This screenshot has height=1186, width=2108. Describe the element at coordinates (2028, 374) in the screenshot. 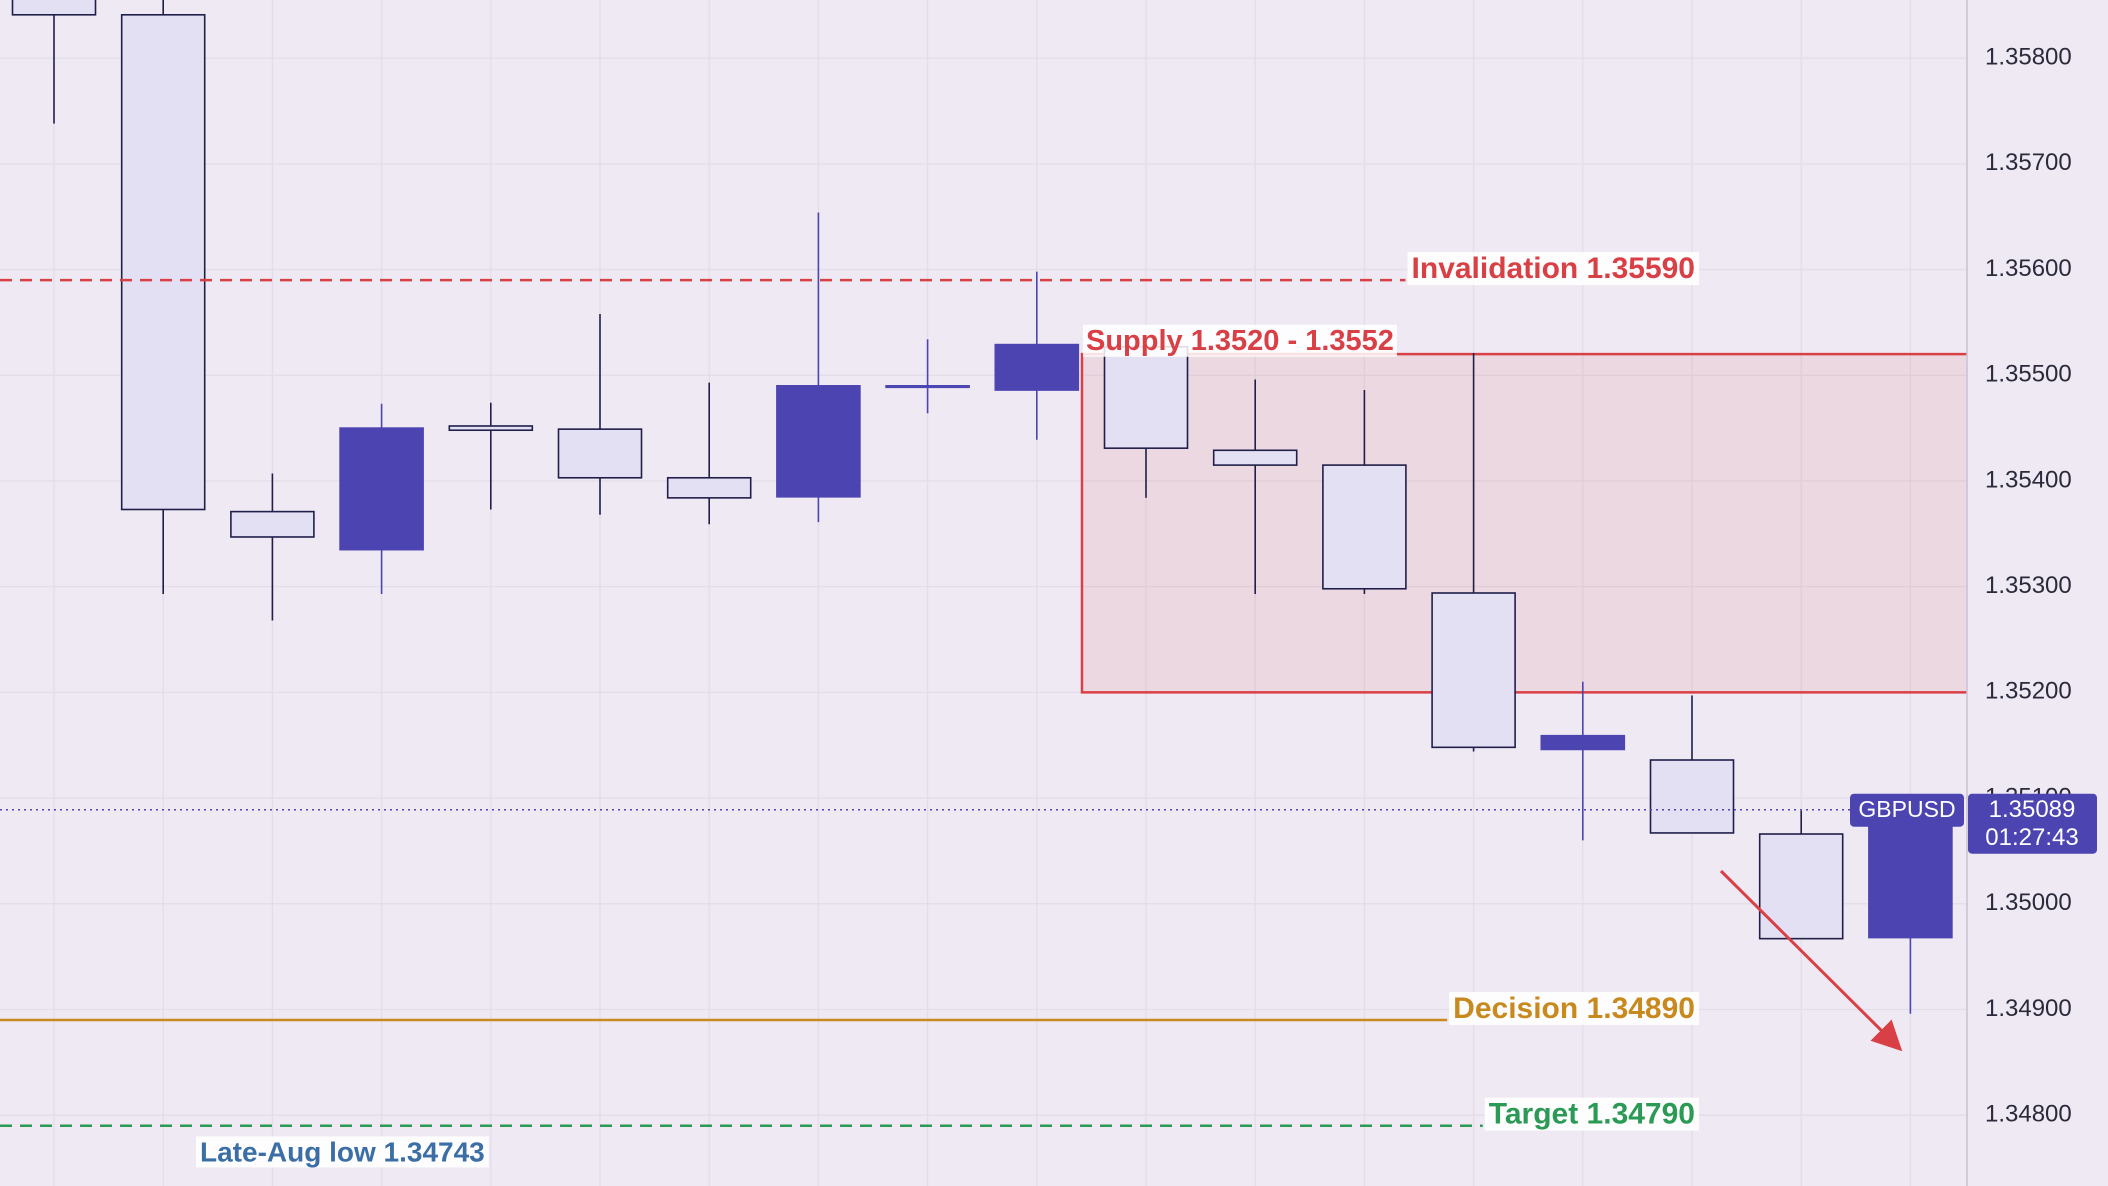

I see `y-tick-label: 1.35500` at that location.